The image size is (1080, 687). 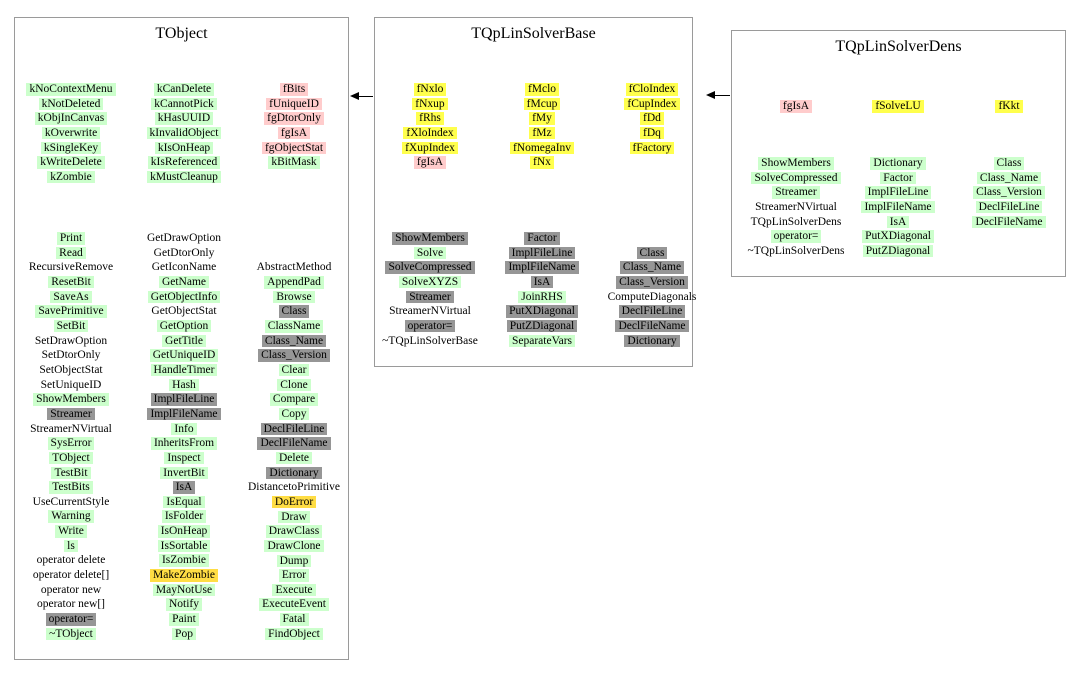 I want to click on member-item: Solve, so click(x=430, y=253).